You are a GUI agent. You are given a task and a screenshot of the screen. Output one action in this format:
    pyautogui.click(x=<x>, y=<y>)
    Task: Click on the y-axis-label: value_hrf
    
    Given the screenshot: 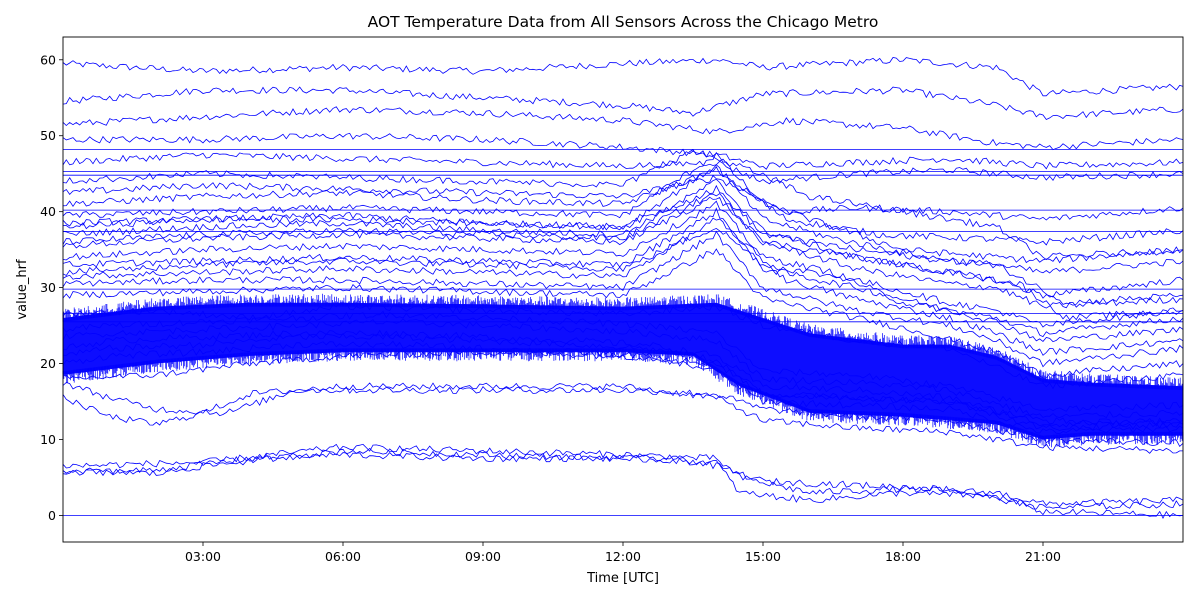 What is the action you would take?
    pyautogui.click(x=22, y=289)
    